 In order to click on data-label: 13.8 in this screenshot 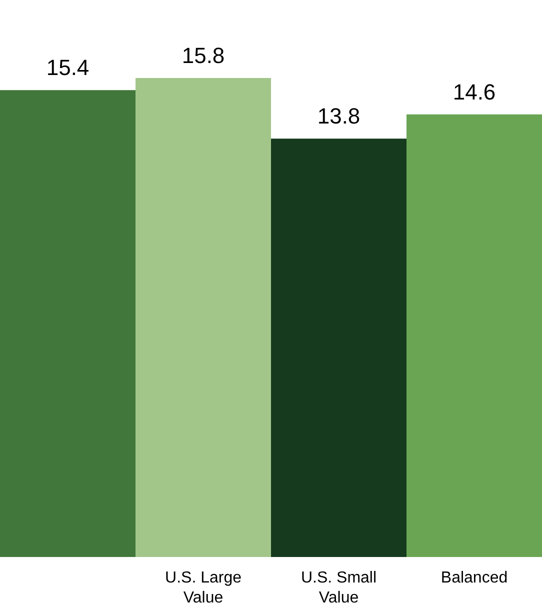, I will do `click(338, 116)`.